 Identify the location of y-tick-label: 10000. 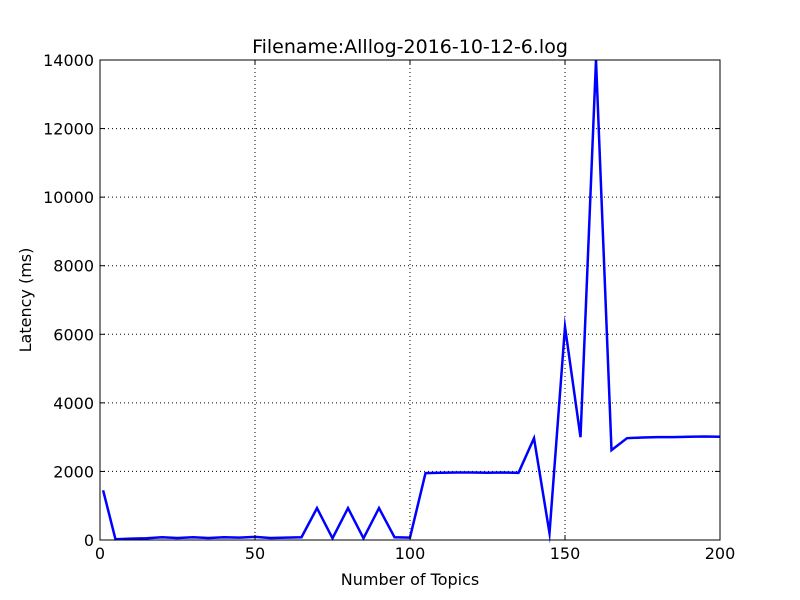
(68, 197).